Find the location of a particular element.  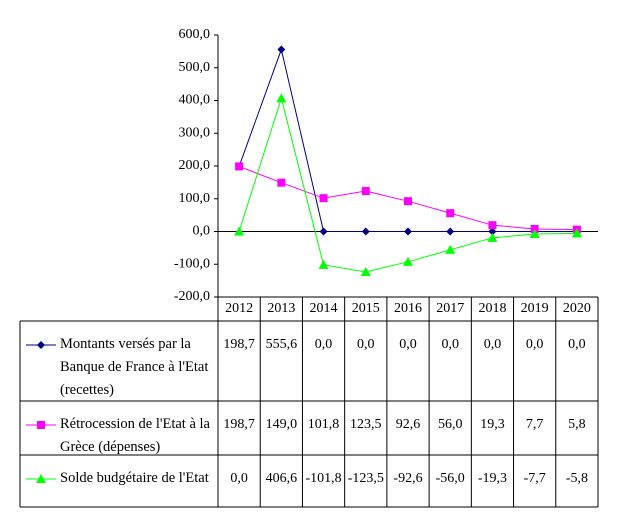

x-tick-label: 2019 is located at coordinates (535, 308).